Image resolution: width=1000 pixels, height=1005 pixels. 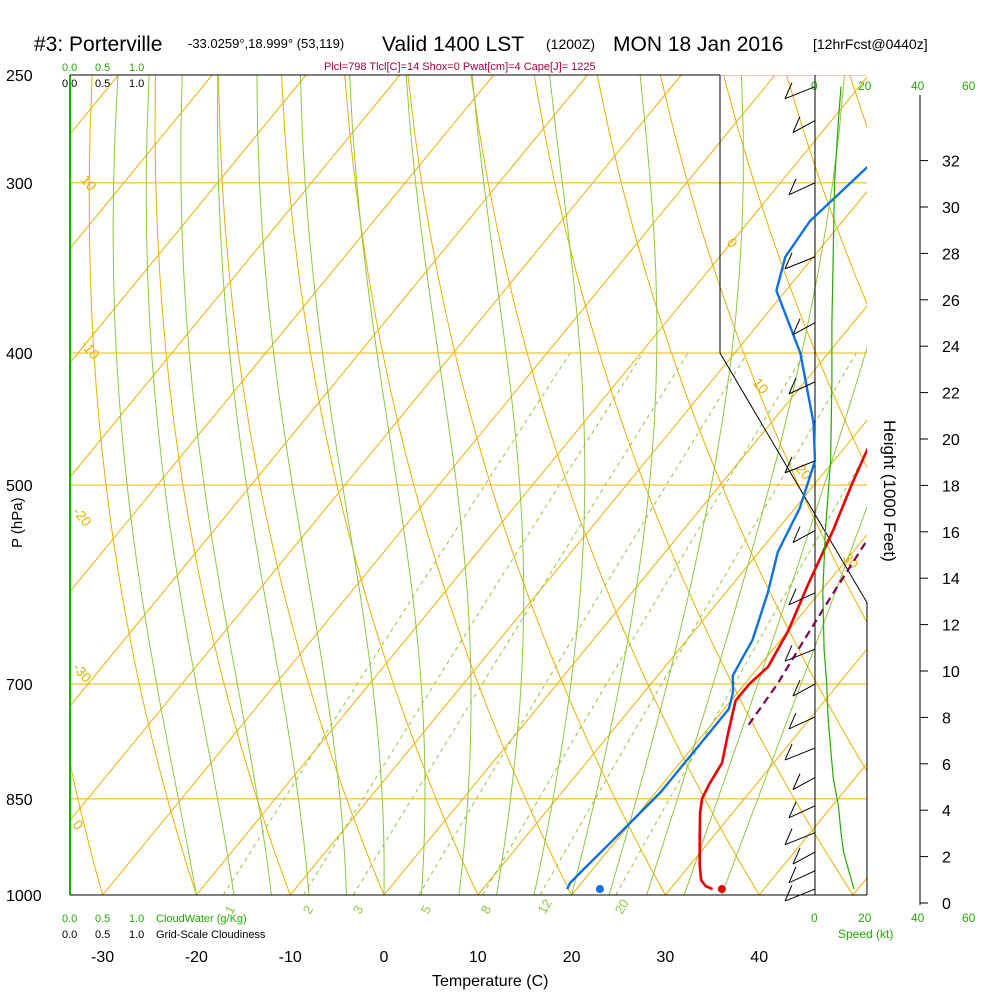 I want to click on height-tick-label: 6, so click(x=946, y=765).